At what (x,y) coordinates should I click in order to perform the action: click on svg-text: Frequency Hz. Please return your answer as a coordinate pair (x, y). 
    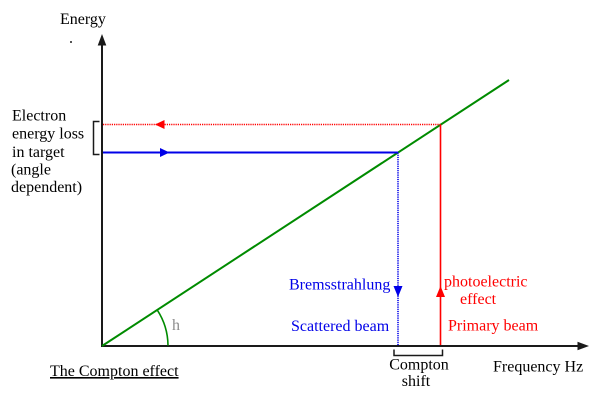
    Looking at the image, I should click on (538, 367).